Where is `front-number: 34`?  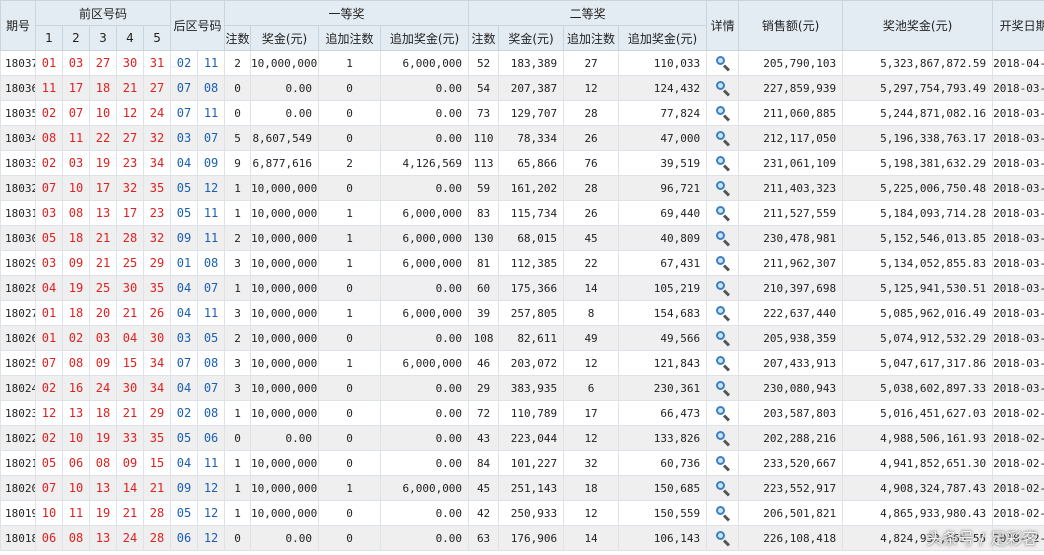
front-number: 34 is located at coordinates (157, 388).